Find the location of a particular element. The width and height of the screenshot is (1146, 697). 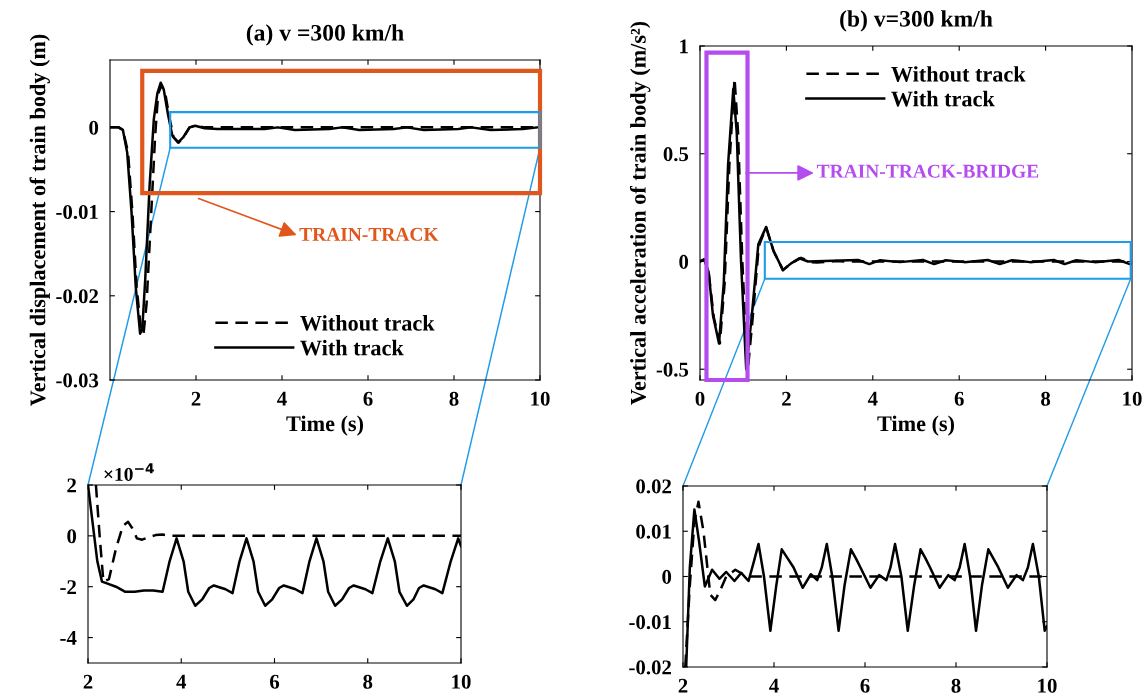

chart-title: (a) v =300 km/h is located at coordinates (325, 35).